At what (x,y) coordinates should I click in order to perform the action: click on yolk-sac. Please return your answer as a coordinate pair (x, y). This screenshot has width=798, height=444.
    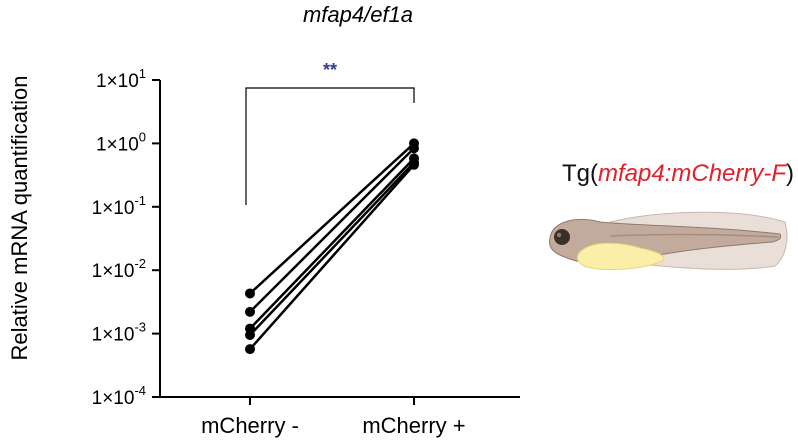
    Looking at the image, I should click on (620, 256).